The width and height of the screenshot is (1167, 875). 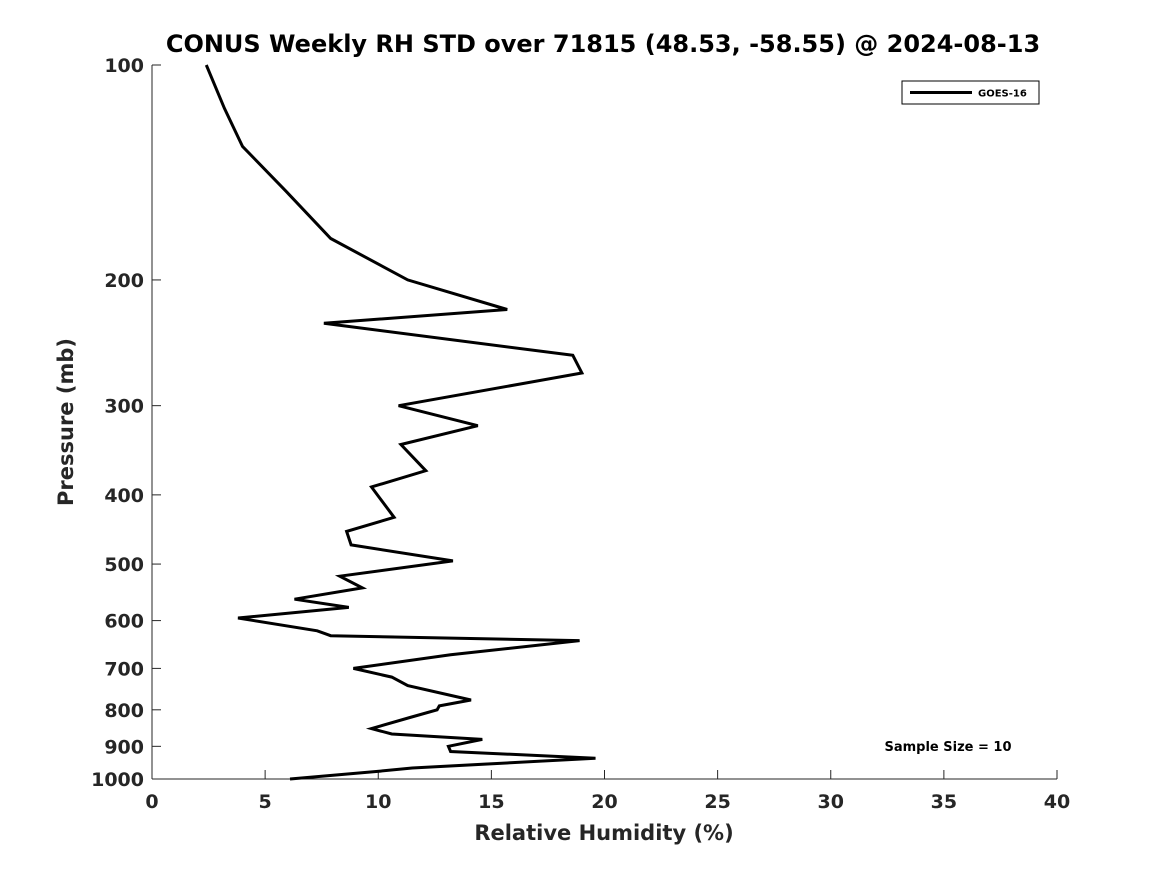 What do you see at coordinates (124, 565) in the screenshot?
I see `y-tick-label: 500` at bounding box center [124, 565].